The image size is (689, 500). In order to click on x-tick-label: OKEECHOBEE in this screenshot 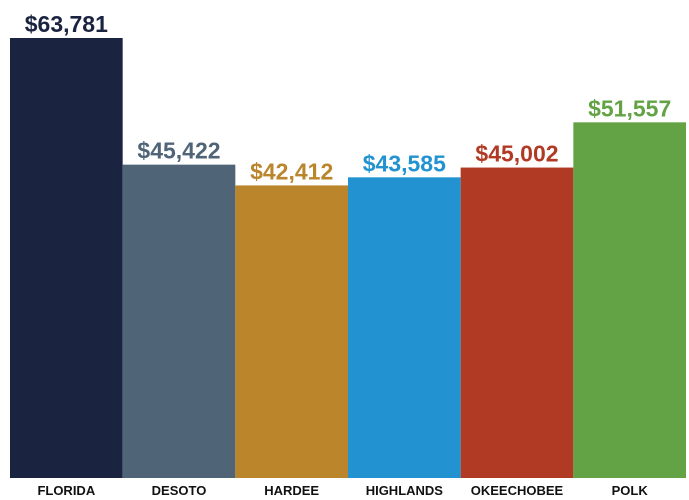, I will do `click(517, 490)`.